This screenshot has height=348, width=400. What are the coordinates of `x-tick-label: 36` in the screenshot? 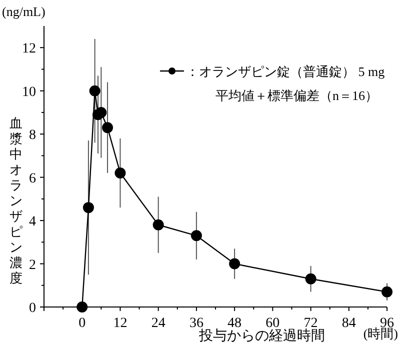 It's located at (196, 323).